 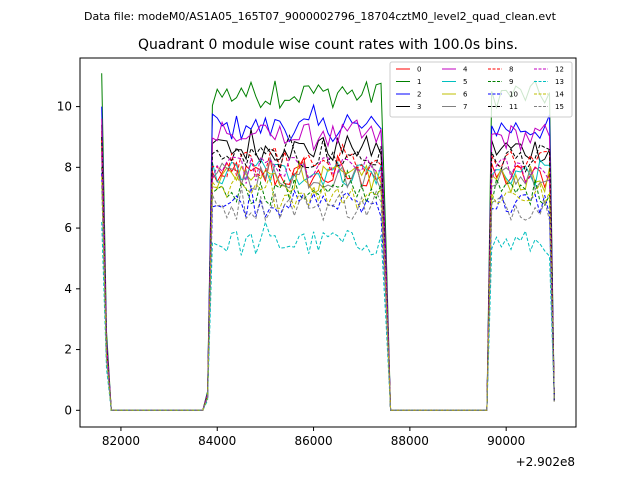 What do you see at coordinates (513, 95) in the screenshot?
I see `legend-label: 10` at bounding box center [513, 95].